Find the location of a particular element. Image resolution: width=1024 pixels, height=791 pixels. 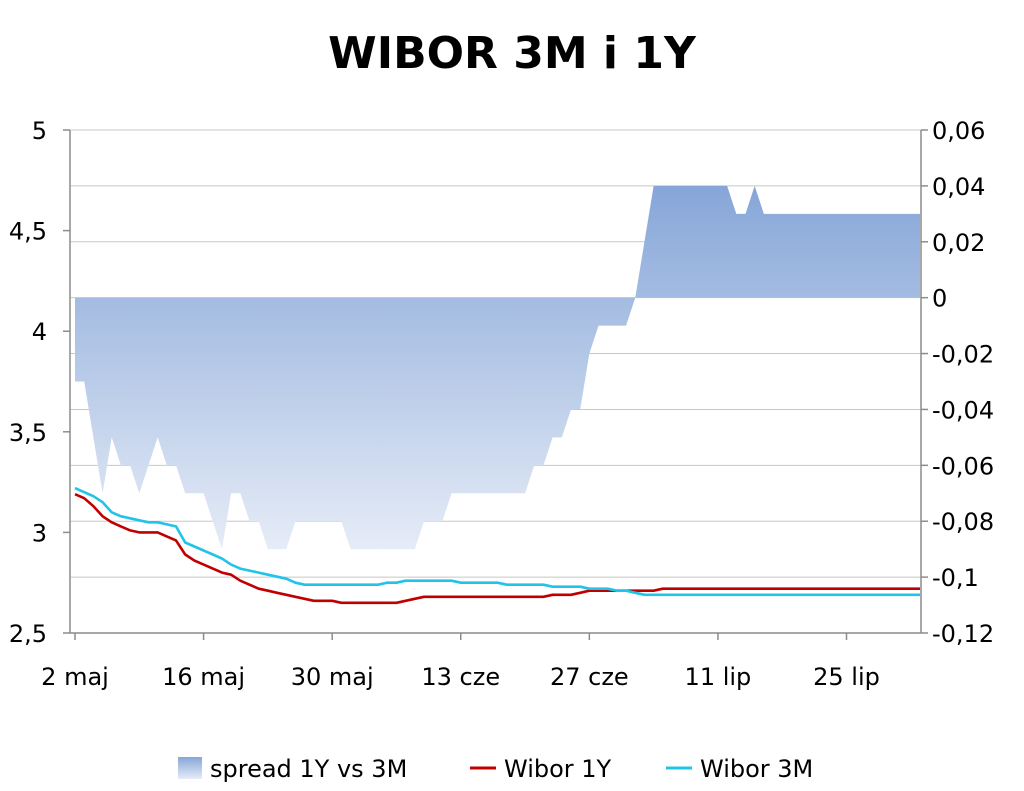

y-axis-left-ticks: 2,5 3 3,5 4 4,5 5 is located at coordinates (39, 382).